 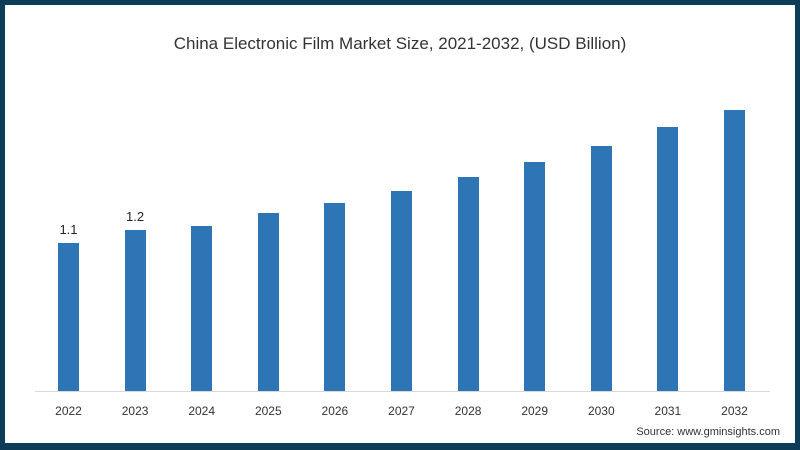 I want to click on bar-2023, so click(x=135, y=310).